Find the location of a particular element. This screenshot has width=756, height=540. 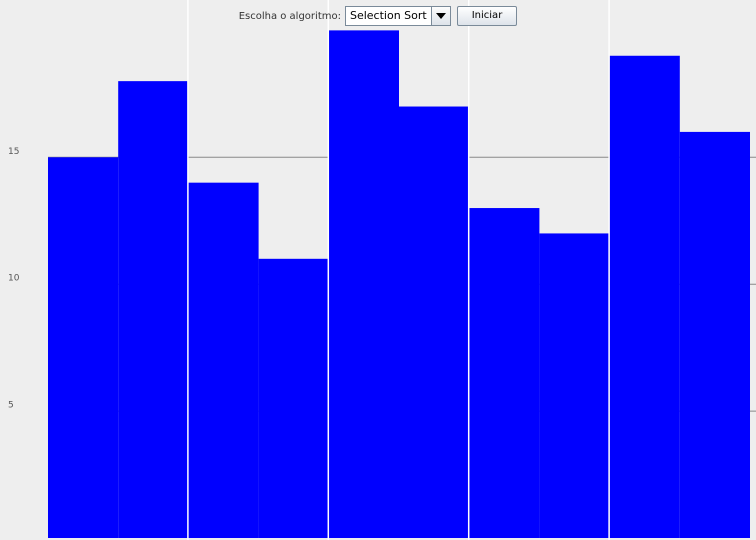

combo-arrow is located at coordinates (440, 16).